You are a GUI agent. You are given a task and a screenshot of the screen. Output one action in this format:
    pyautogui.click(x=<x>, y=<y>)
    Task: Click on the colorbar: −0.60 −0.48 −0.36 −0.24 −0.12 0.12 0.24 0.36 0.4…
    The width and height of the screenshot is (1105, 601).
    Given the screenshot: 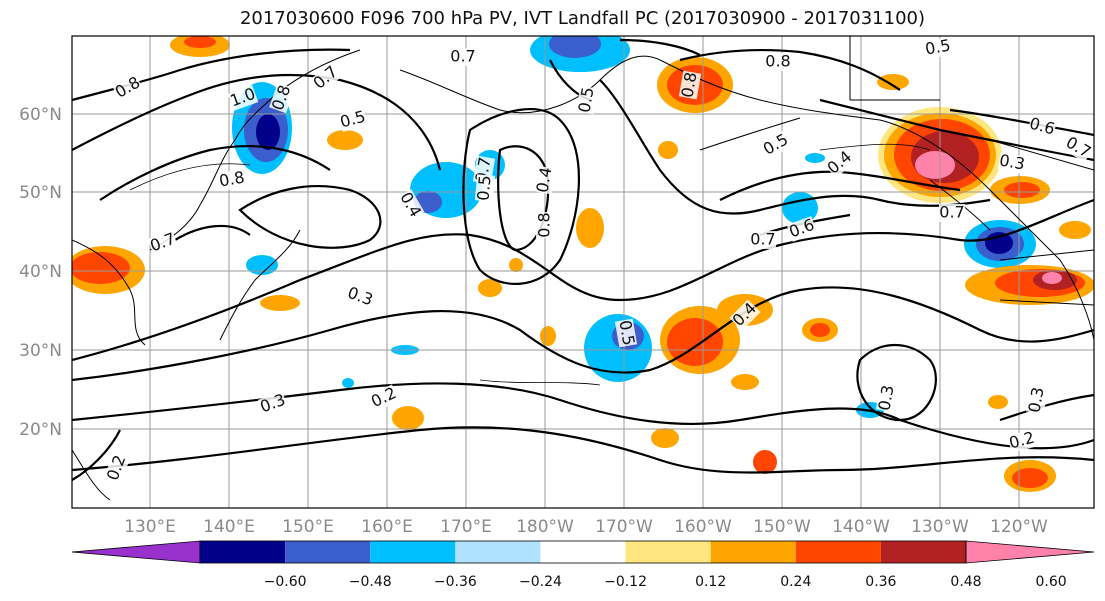 What is the action you would take?
    pyautogui.click(x=583, y=565)
    